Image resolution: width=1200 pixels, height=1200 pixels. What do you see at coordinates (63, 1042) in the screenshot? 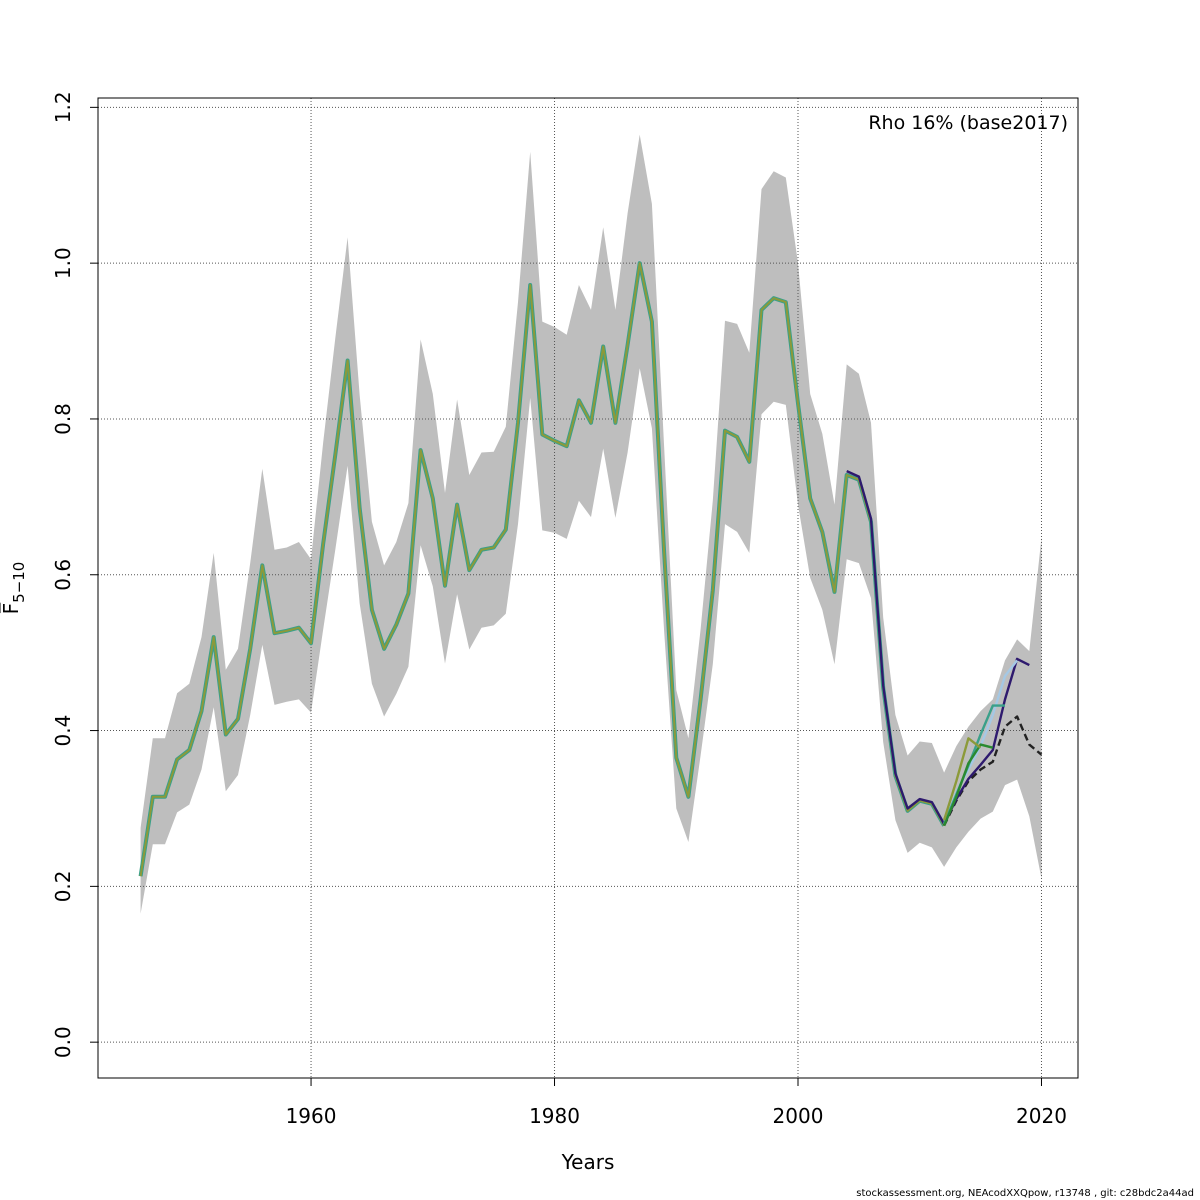
I see `y-tick-label: 0.0` at bounding box center [63, 1042].